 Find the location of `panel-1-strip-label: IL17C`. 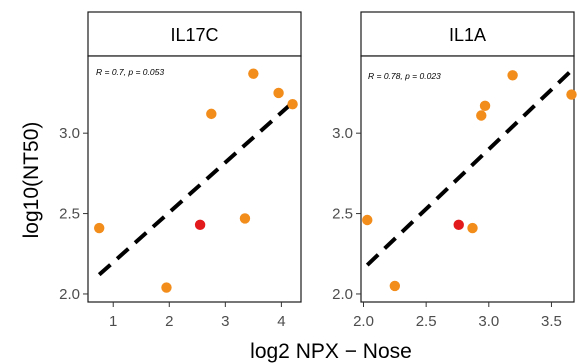

panel-1-strip-label: IL17C is located at coordinates (194, 35).